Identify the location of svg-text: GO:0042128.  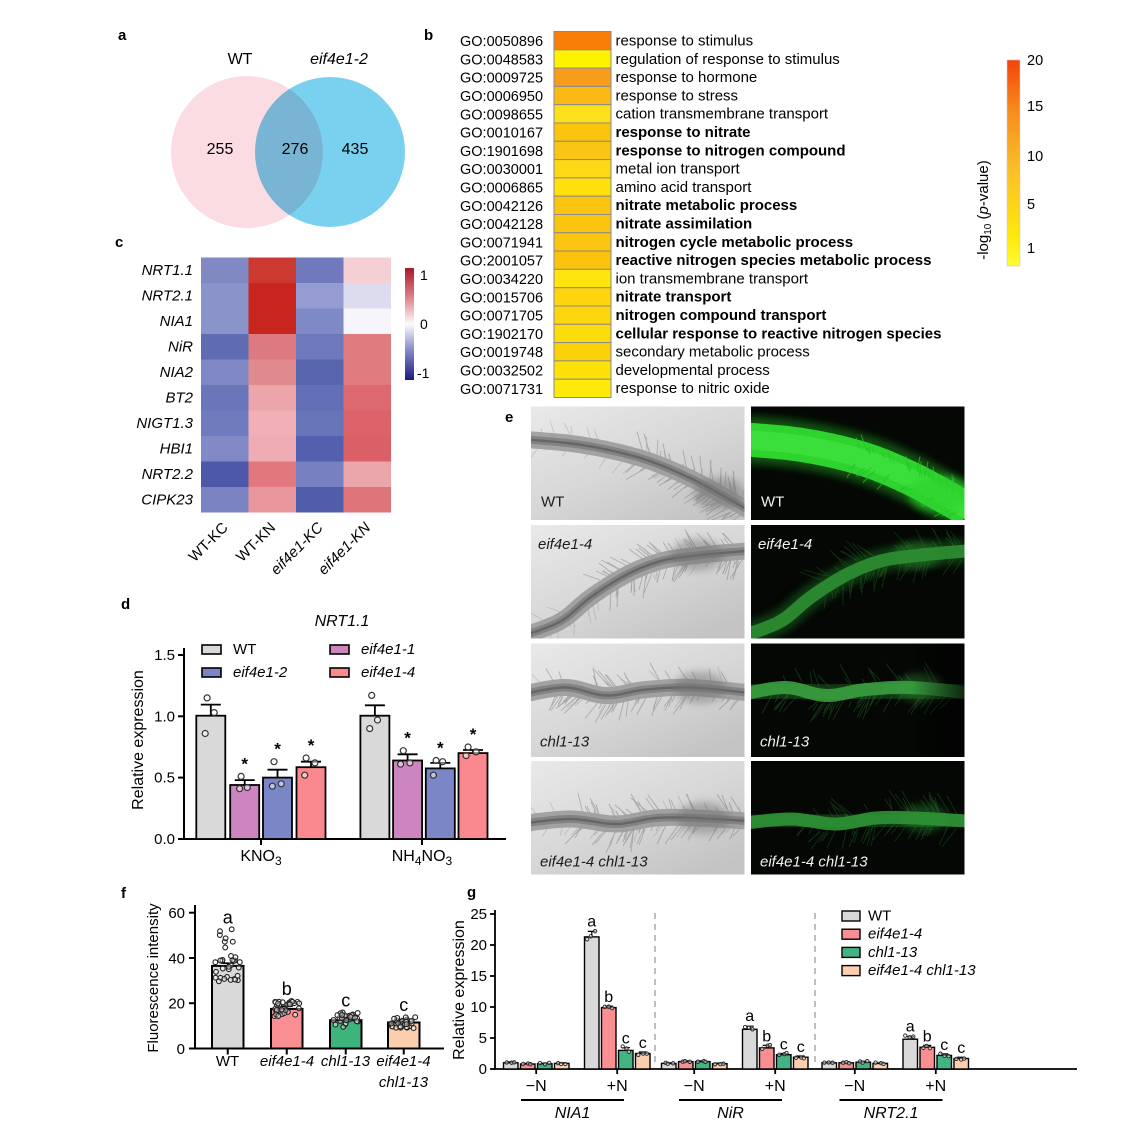
(501, 225).